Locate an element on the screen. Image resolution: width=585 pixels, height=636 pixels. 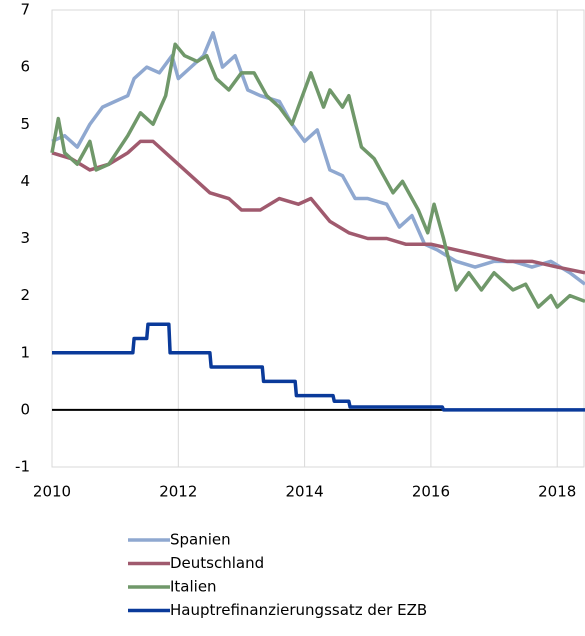
y-tick-label: -1 is located at coordinates (22, 467).